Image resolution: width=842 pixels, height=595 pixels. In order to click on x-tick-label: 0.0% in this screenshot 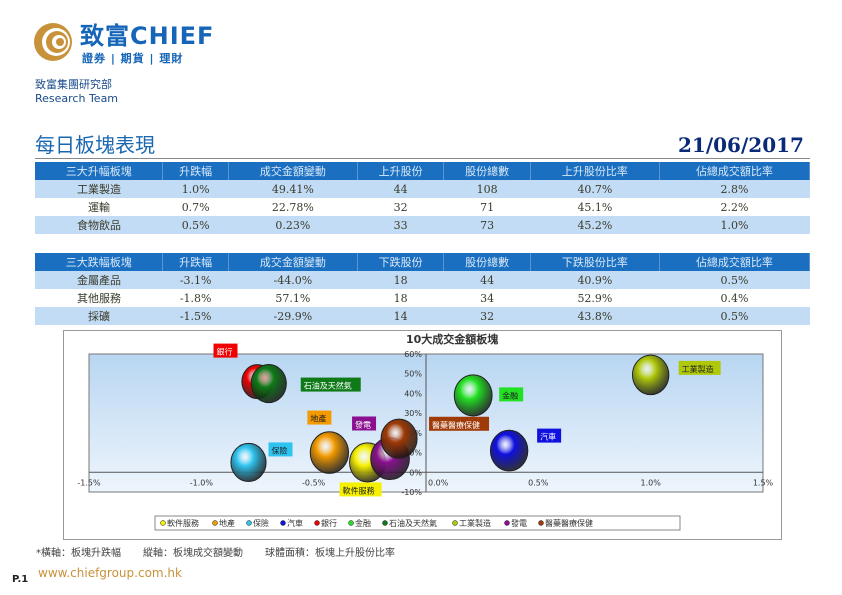, I will do `click(438, 482)`.